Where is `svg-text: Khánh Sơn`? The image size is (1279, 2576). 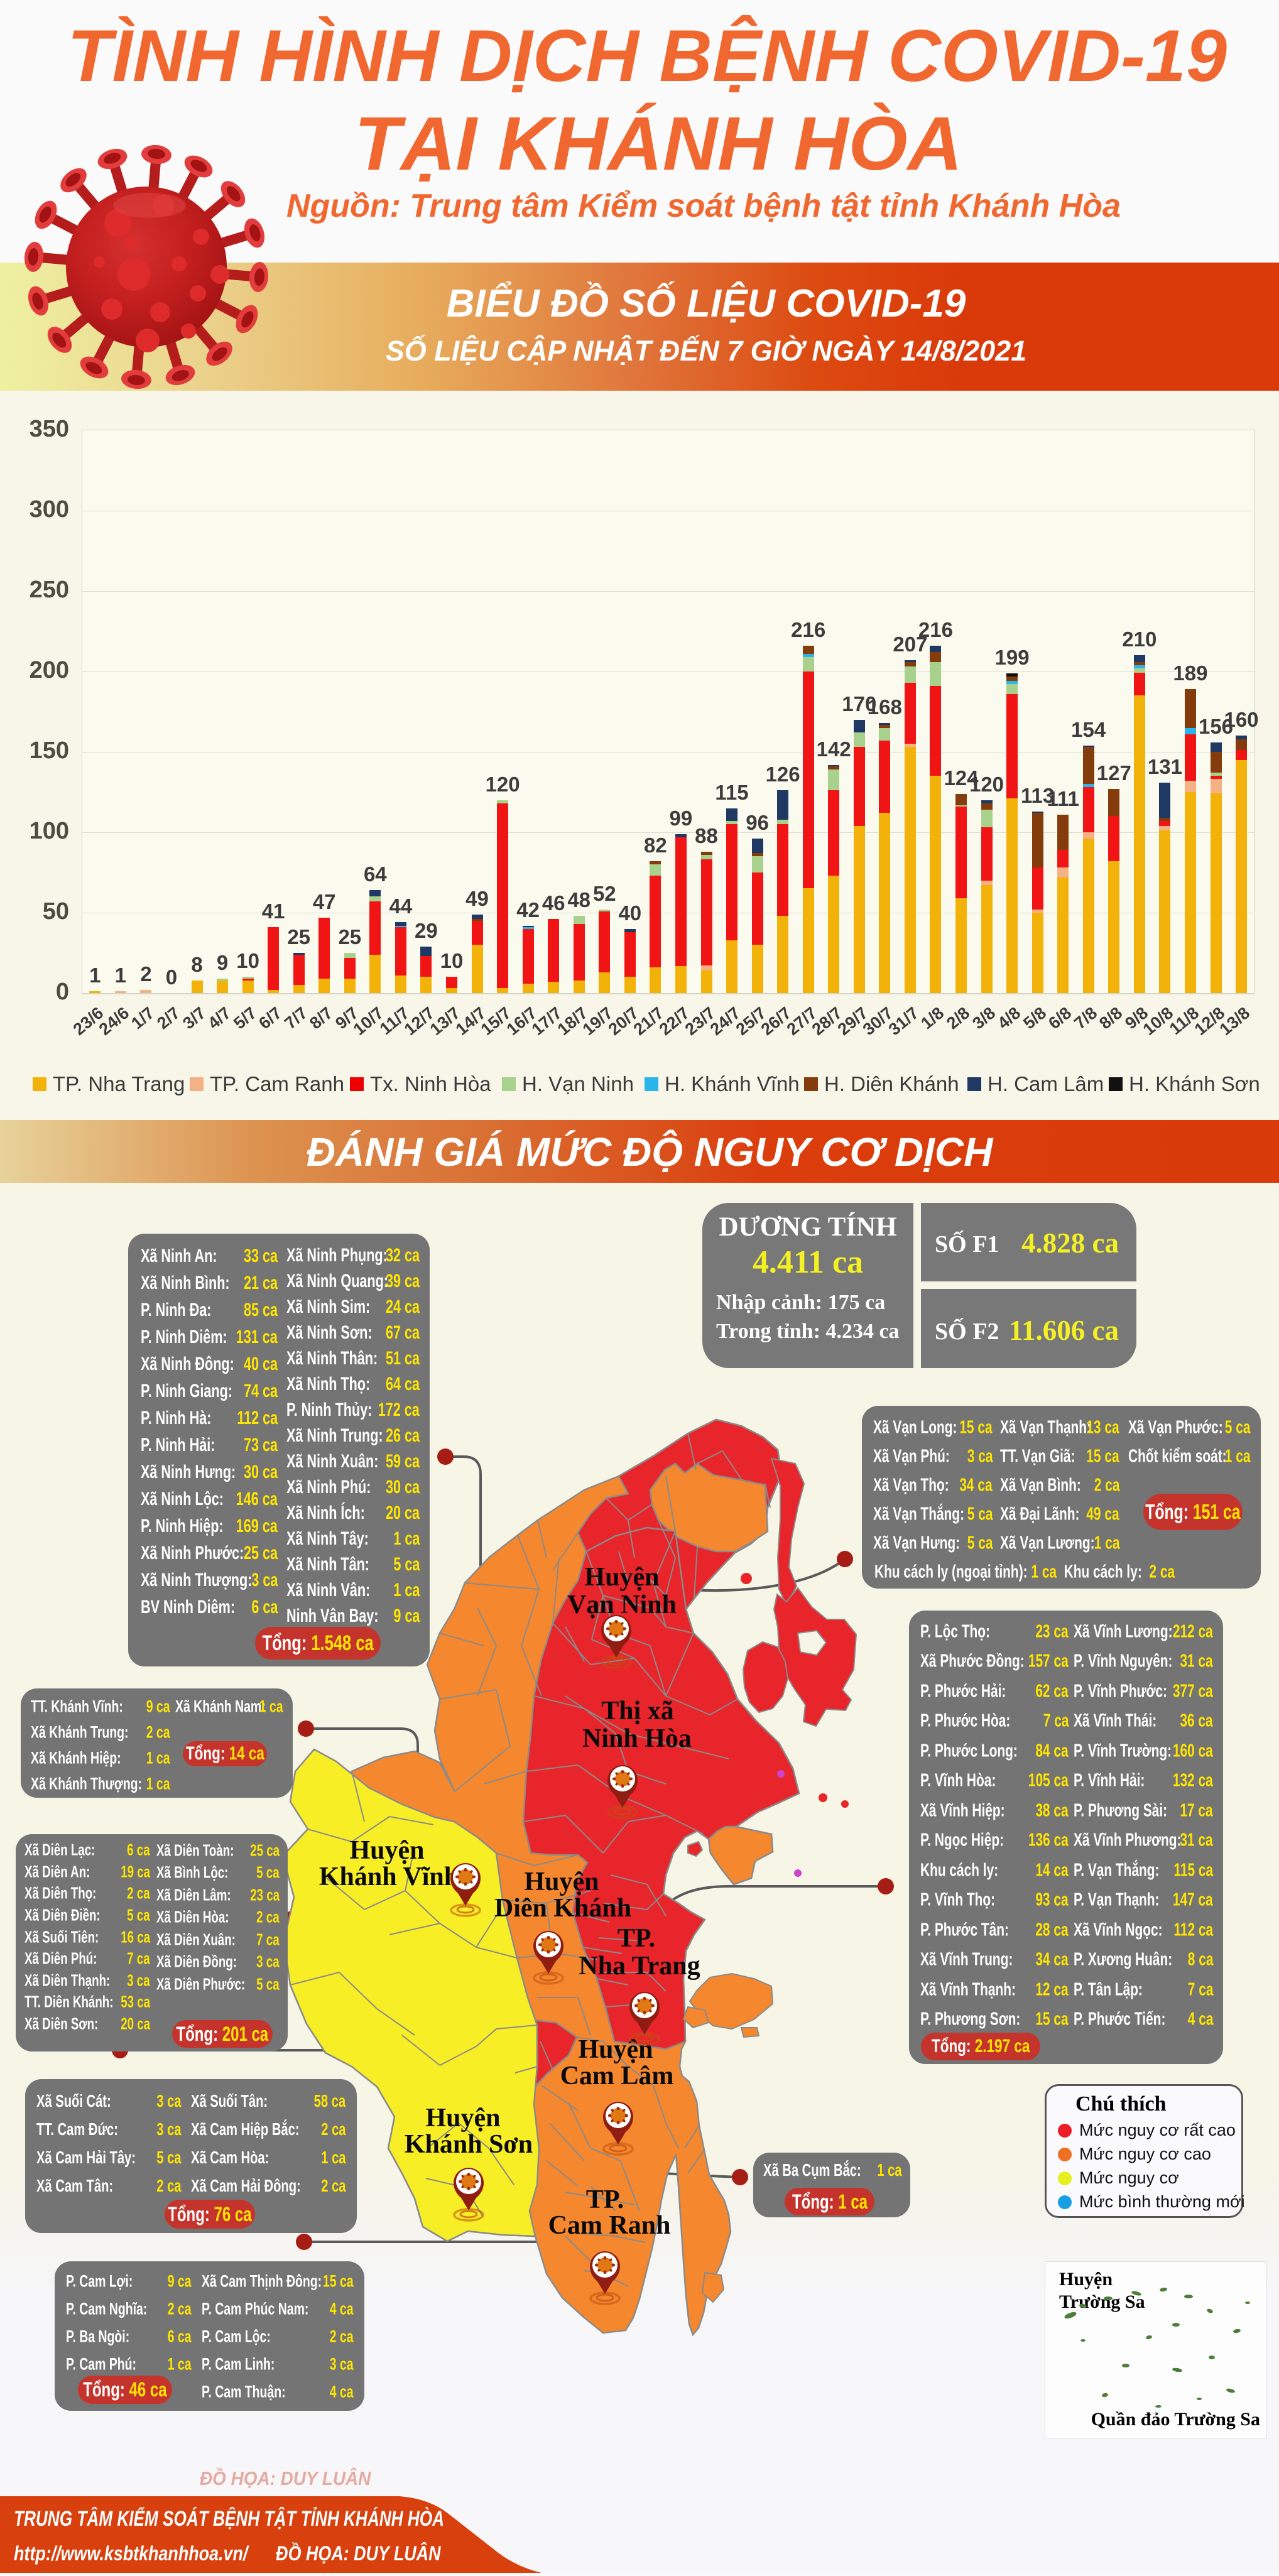 svg-text: Khánh Sơn is located at coordinates (469, 2144).